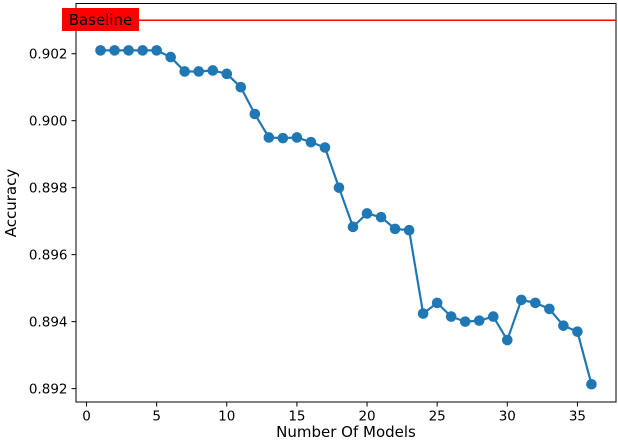 The width and height of the screenshot is (618, 448). What do you see at coordinates (156, 417) in the screenshot?
I see `x-tick-label: 5` at bounding box center [156, 417].